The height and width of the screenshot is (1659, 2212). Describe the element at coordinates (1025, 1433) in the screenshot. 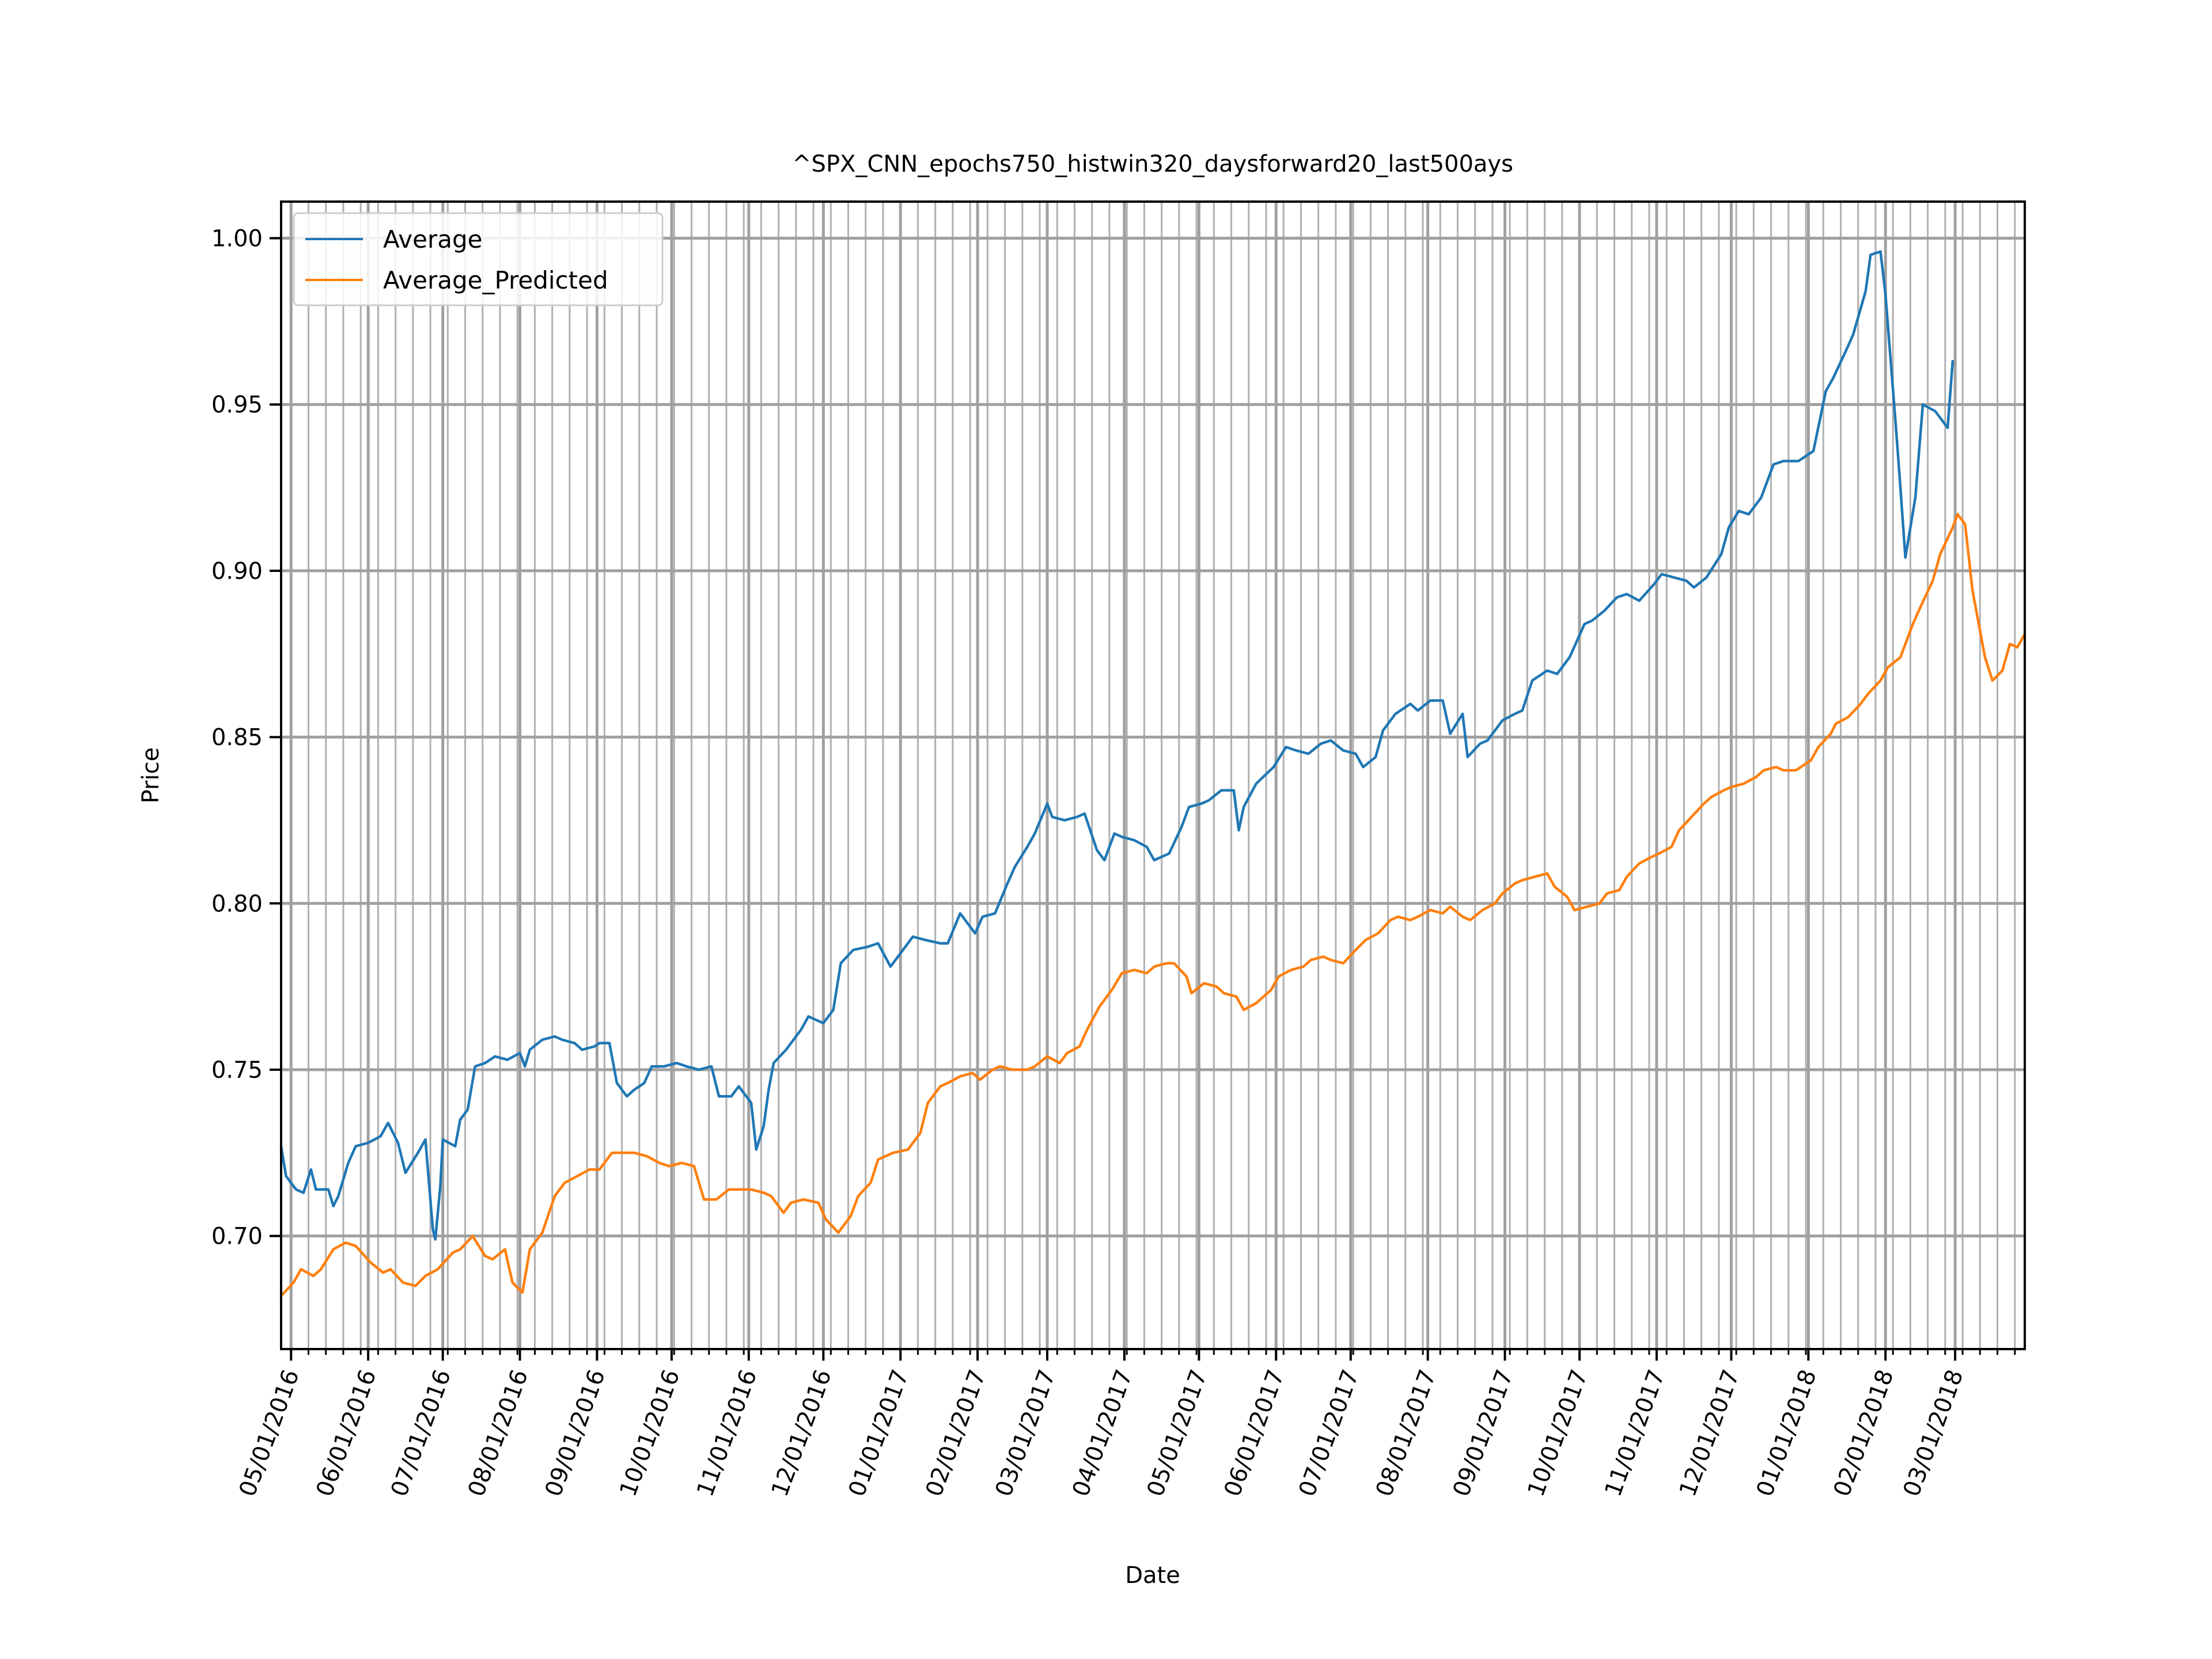

I see `x-tick-label: 03/01/2017` at that location.